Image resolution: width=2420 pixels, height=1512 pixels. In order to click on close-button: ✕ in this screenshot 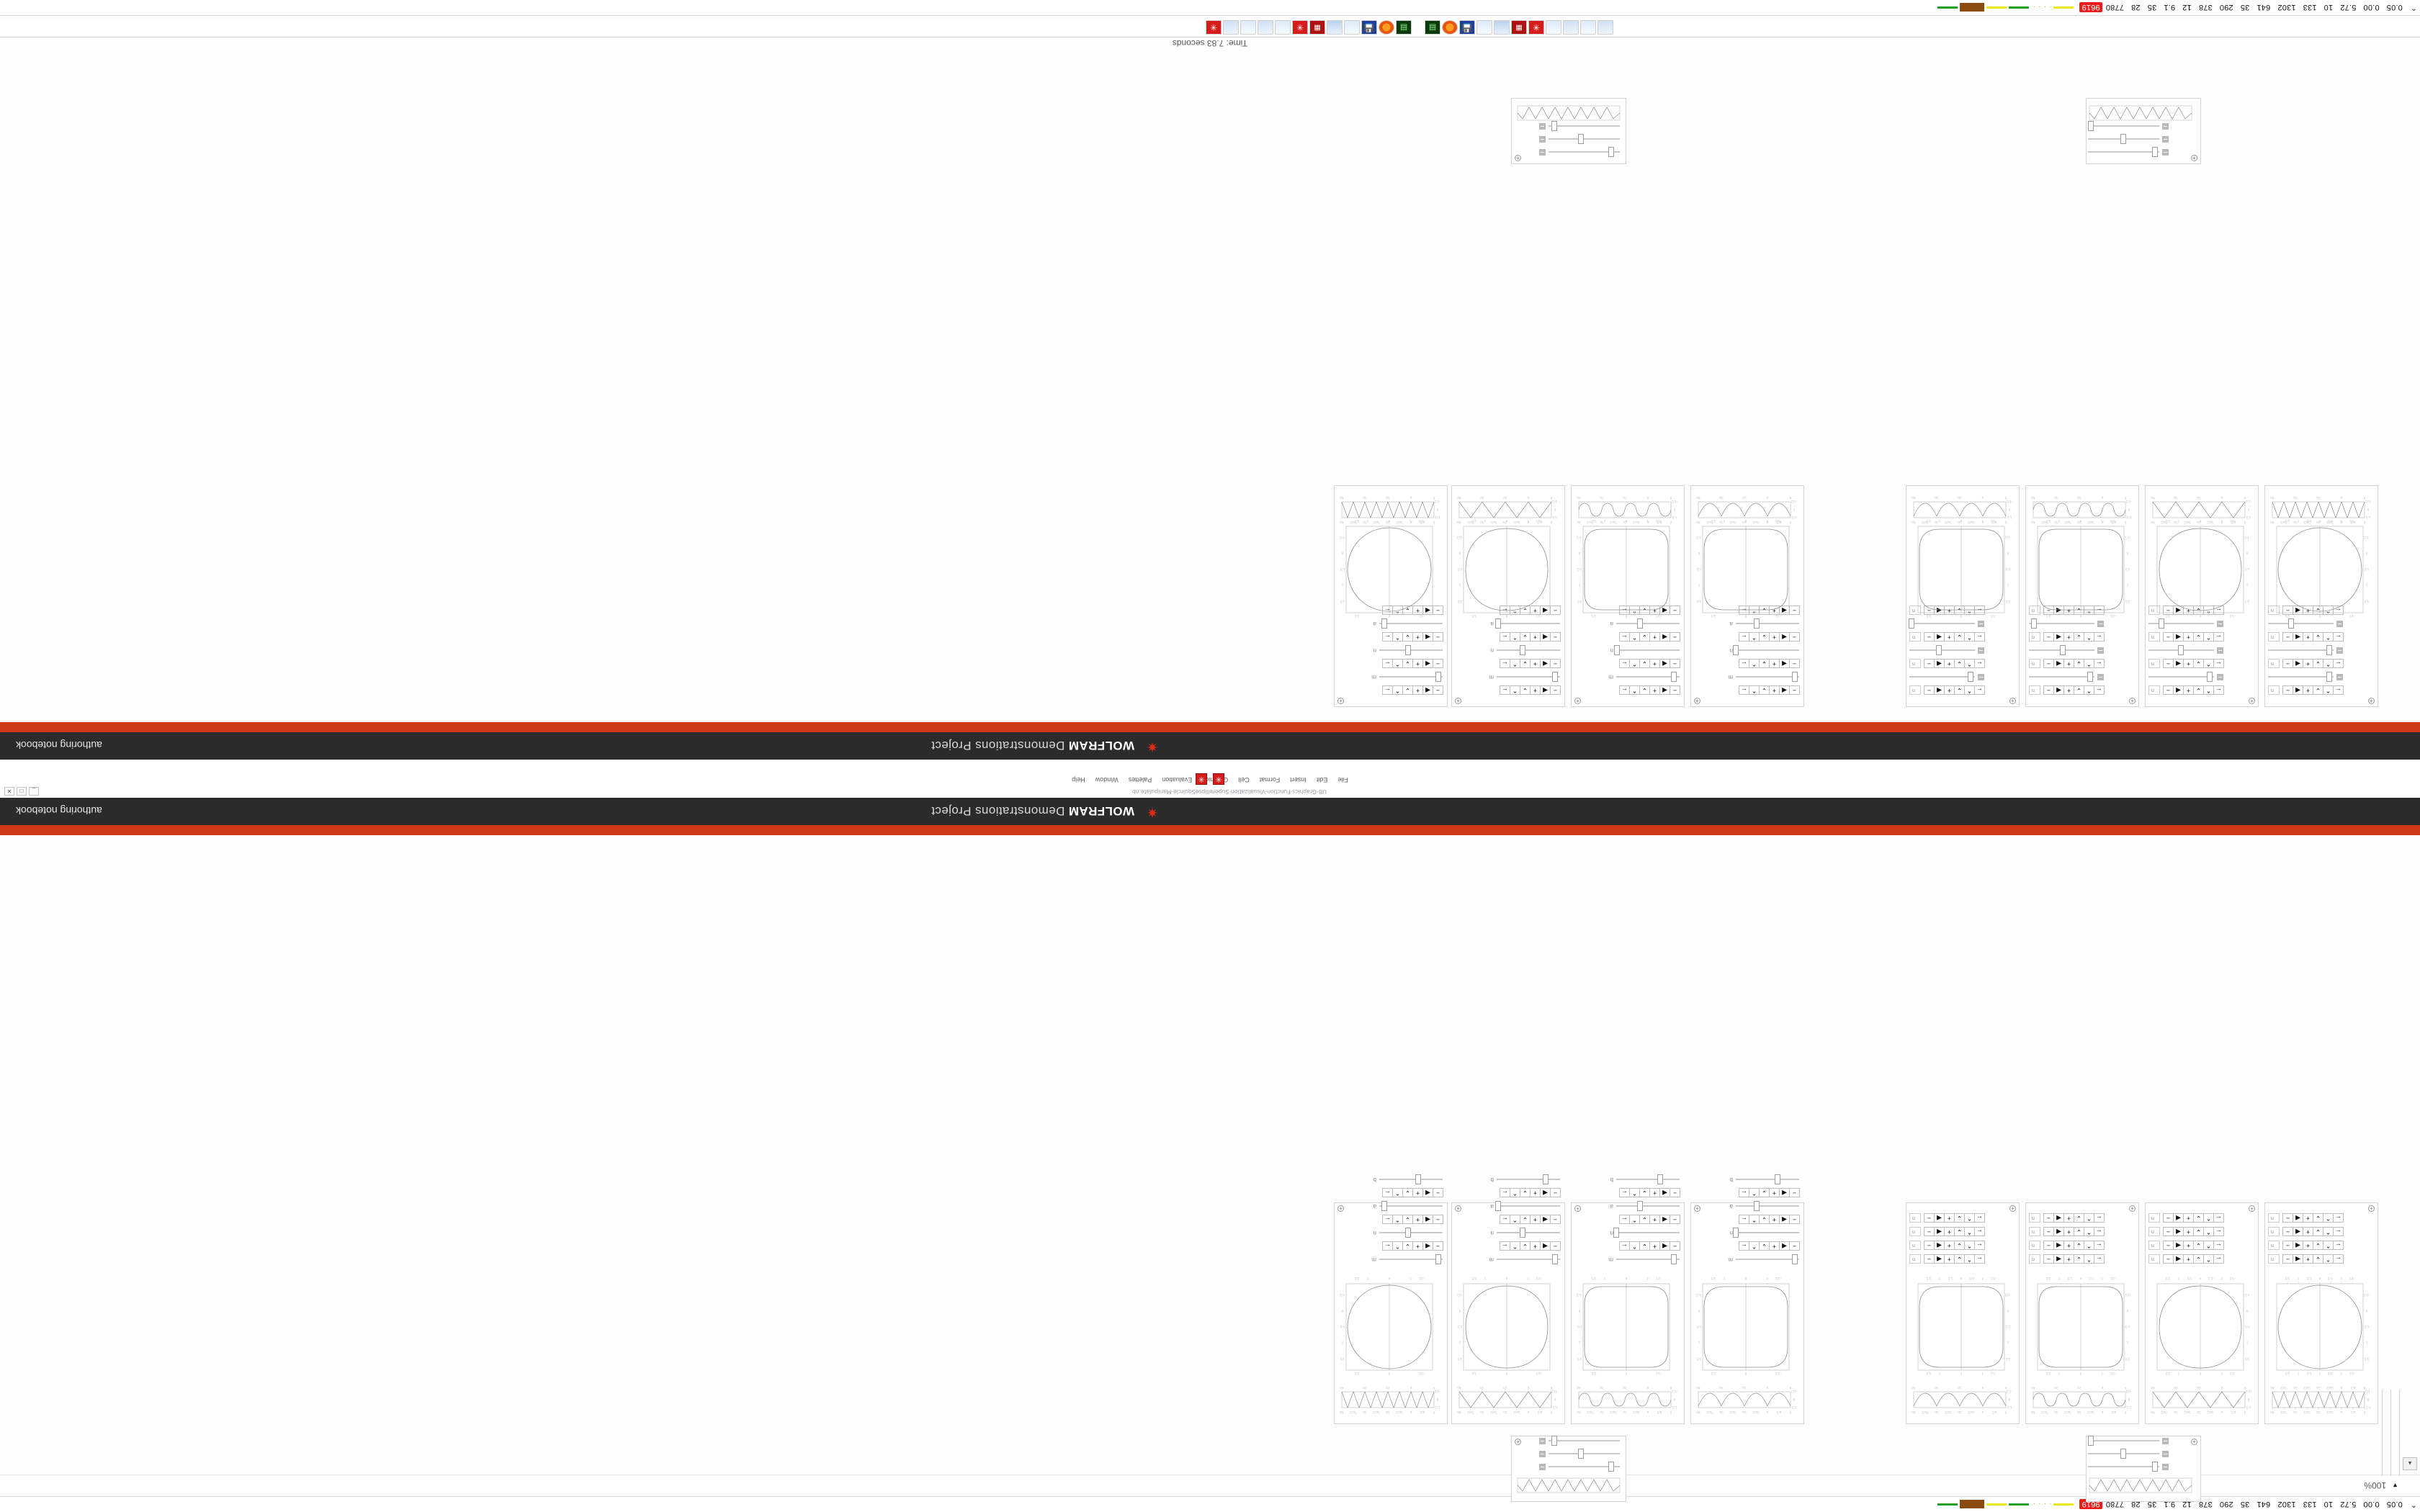, I will do `click(9, 791)`.